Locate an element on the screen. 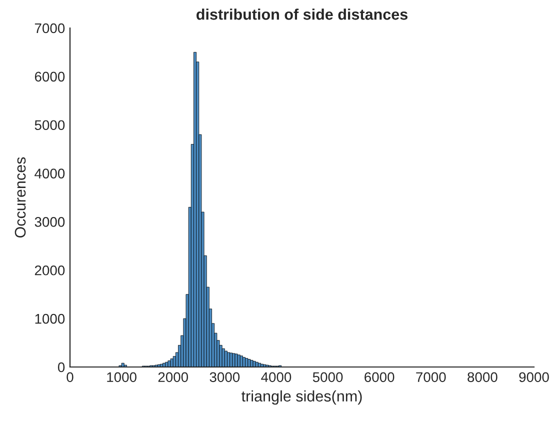 Image resolution: width=558 pixels, height=445 pixels. y-axis-title: Occurences is located at coordinates (20, 197).